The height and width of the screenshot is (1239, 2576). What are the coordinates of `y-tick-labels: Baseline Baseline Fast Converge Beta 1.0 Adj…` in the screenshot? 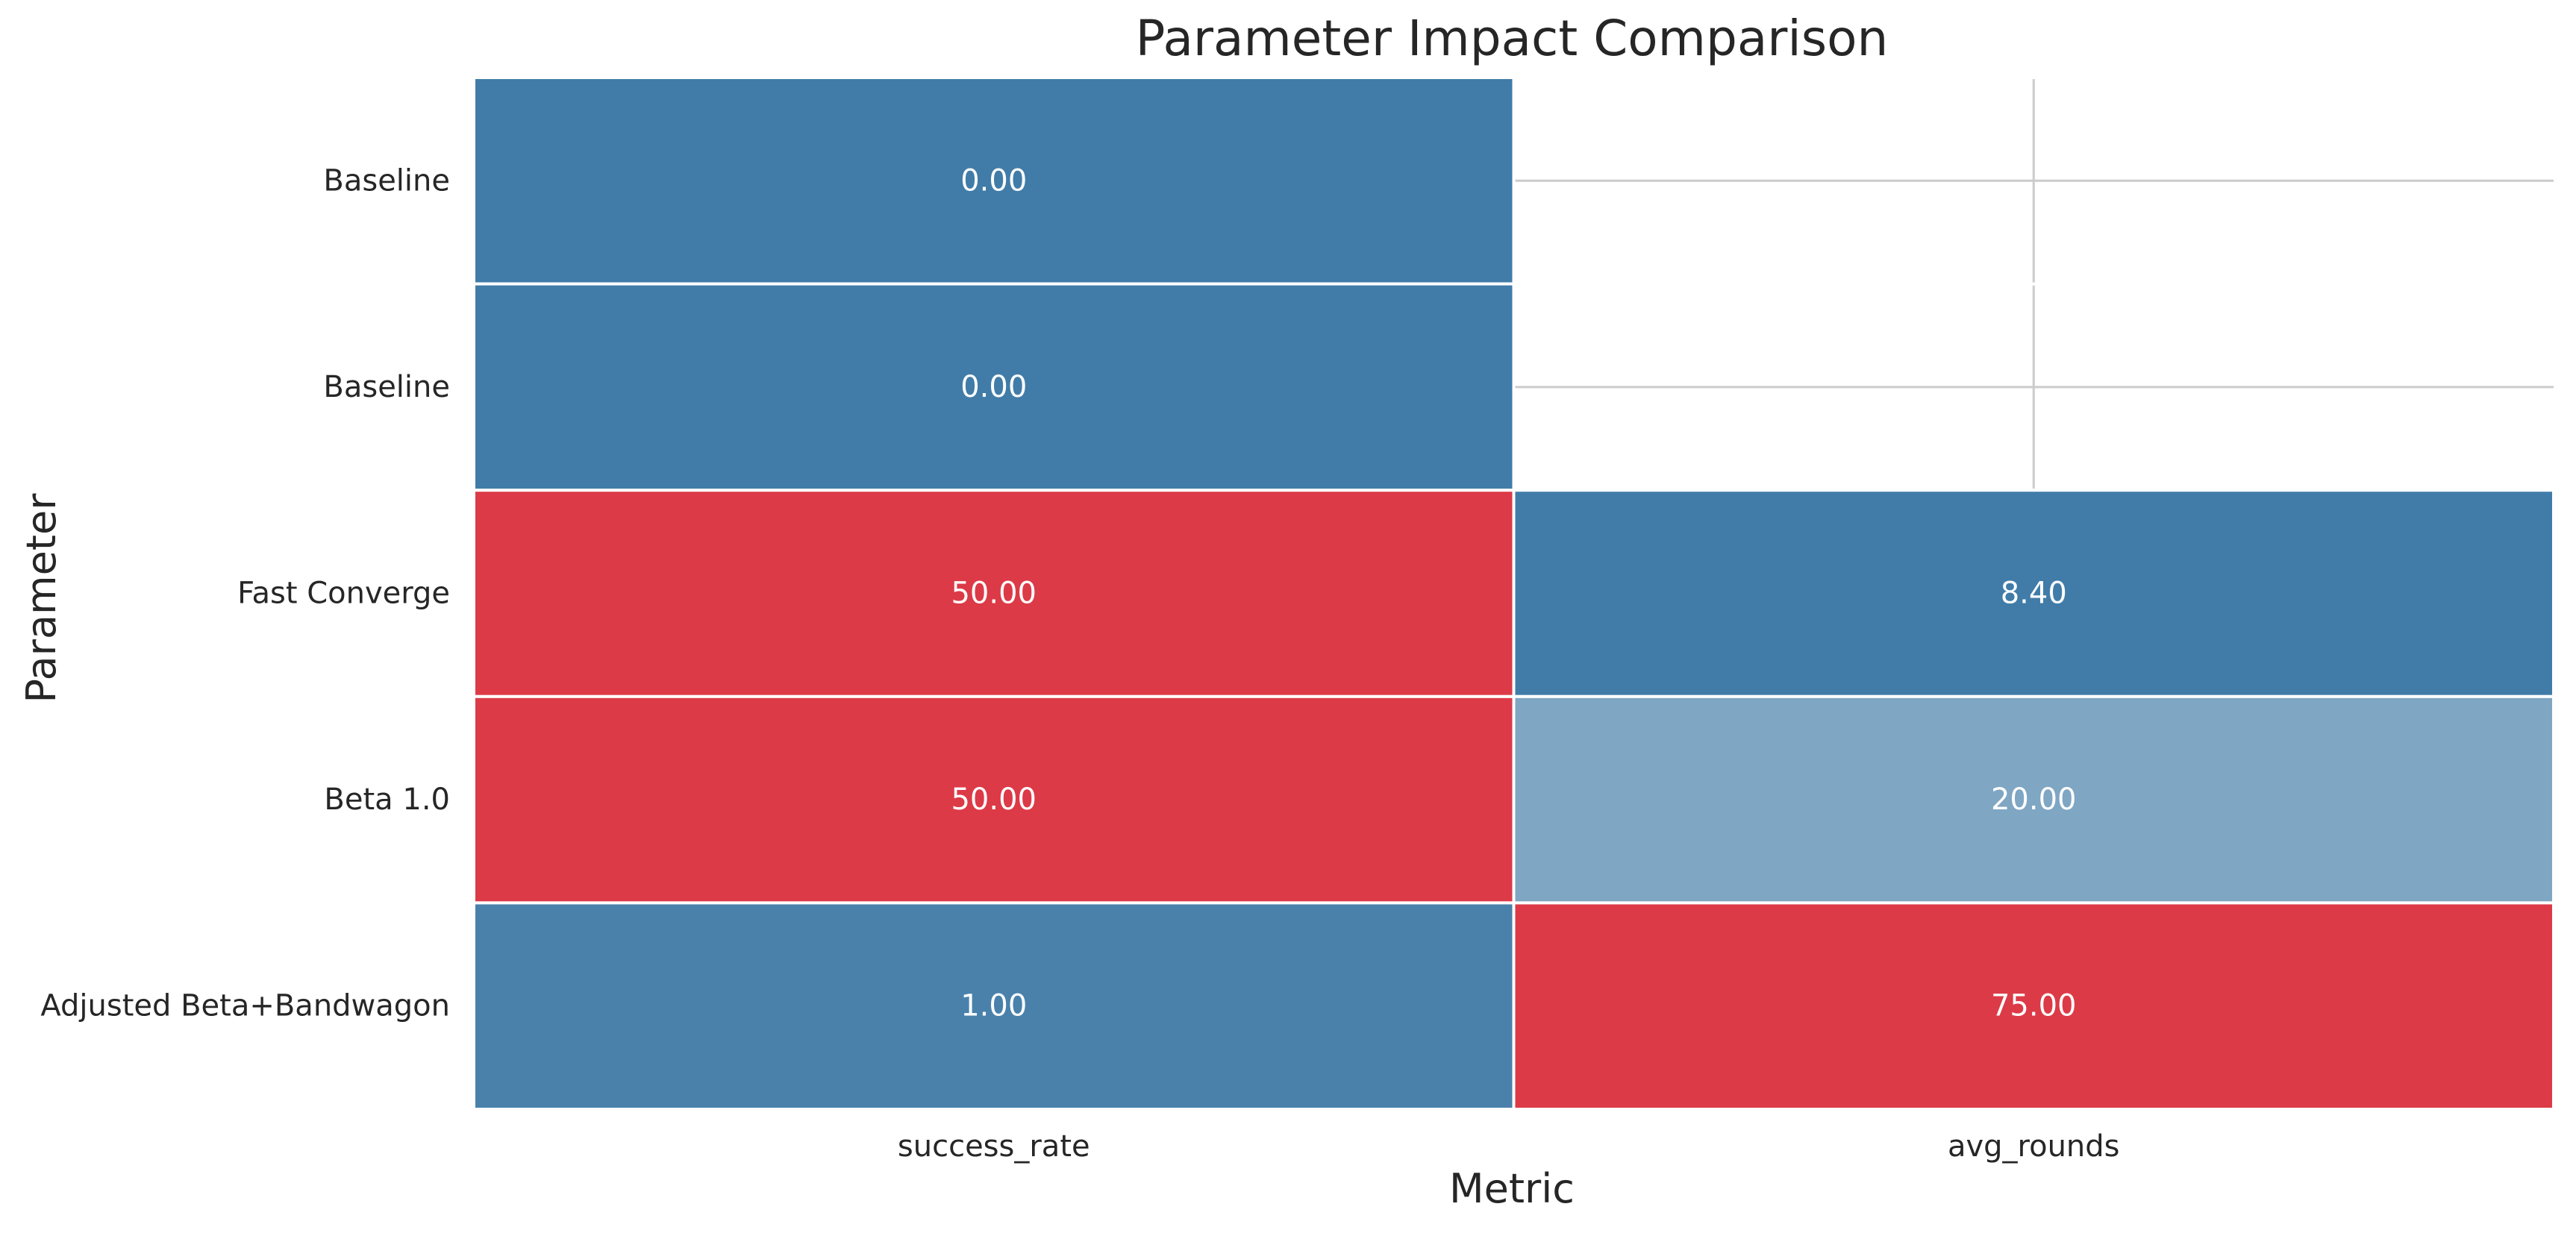 It's located at (245, 593).